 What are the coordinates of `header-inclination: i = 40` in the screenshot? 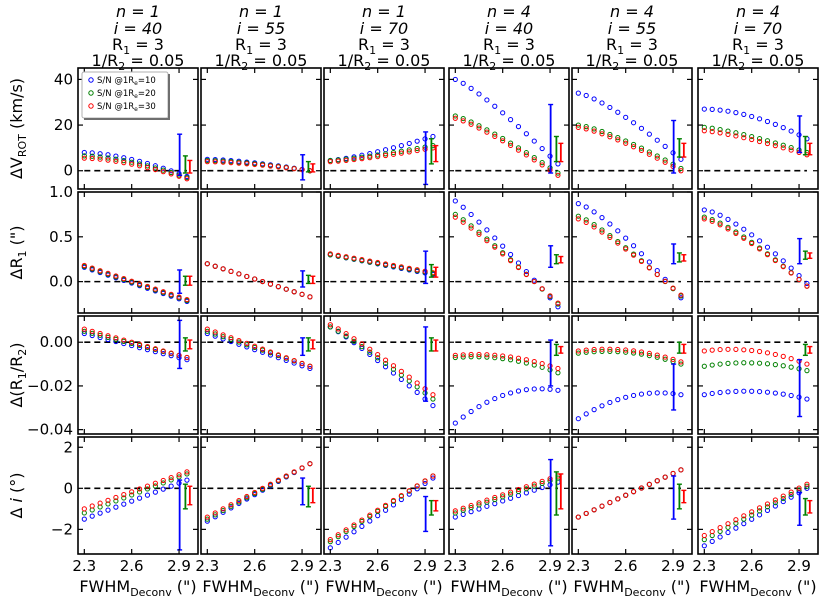 It's located at (509, 28).